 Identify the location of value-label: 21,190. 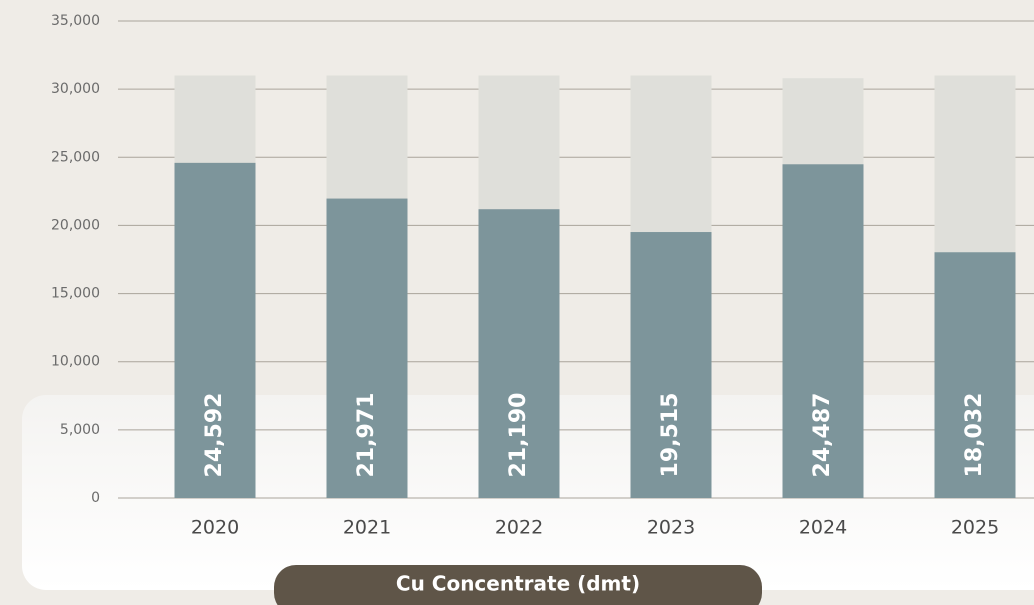
(518, 435).